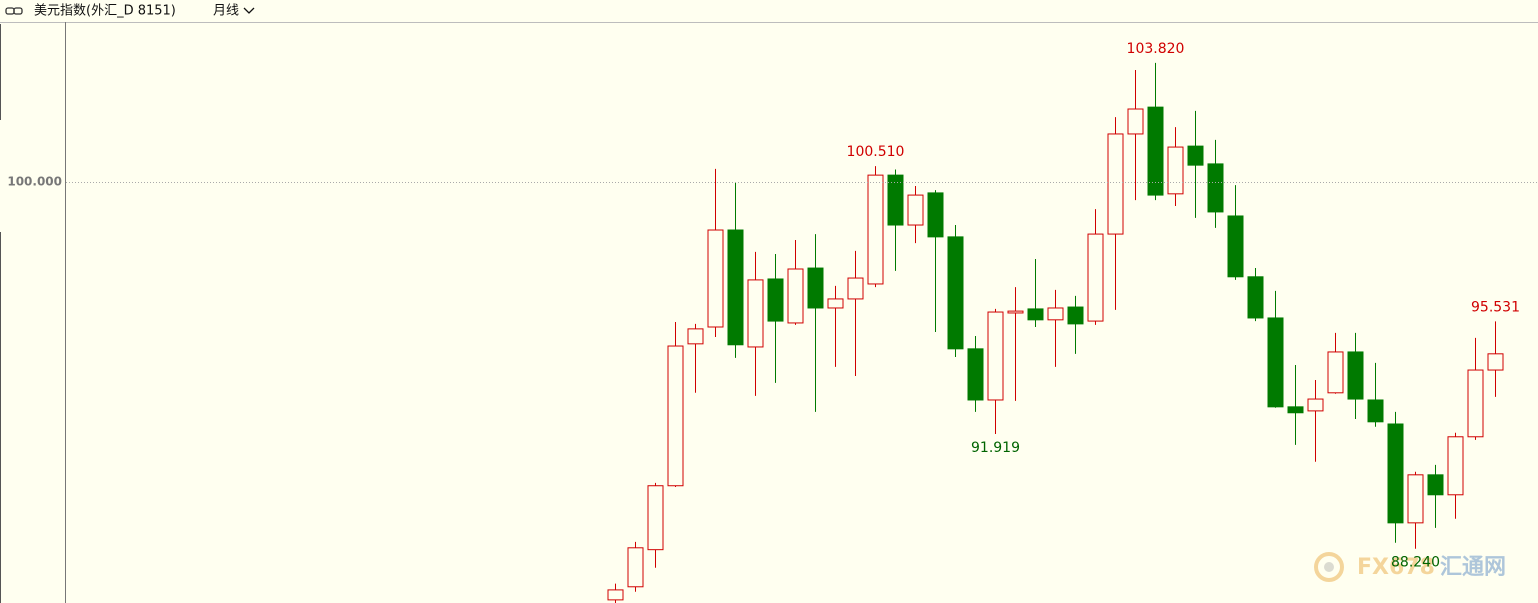 The image size is (1538, 603). Describe the element at coordinates (876, 152) in the screenshot. I see `high-label: 100.510` at that location.